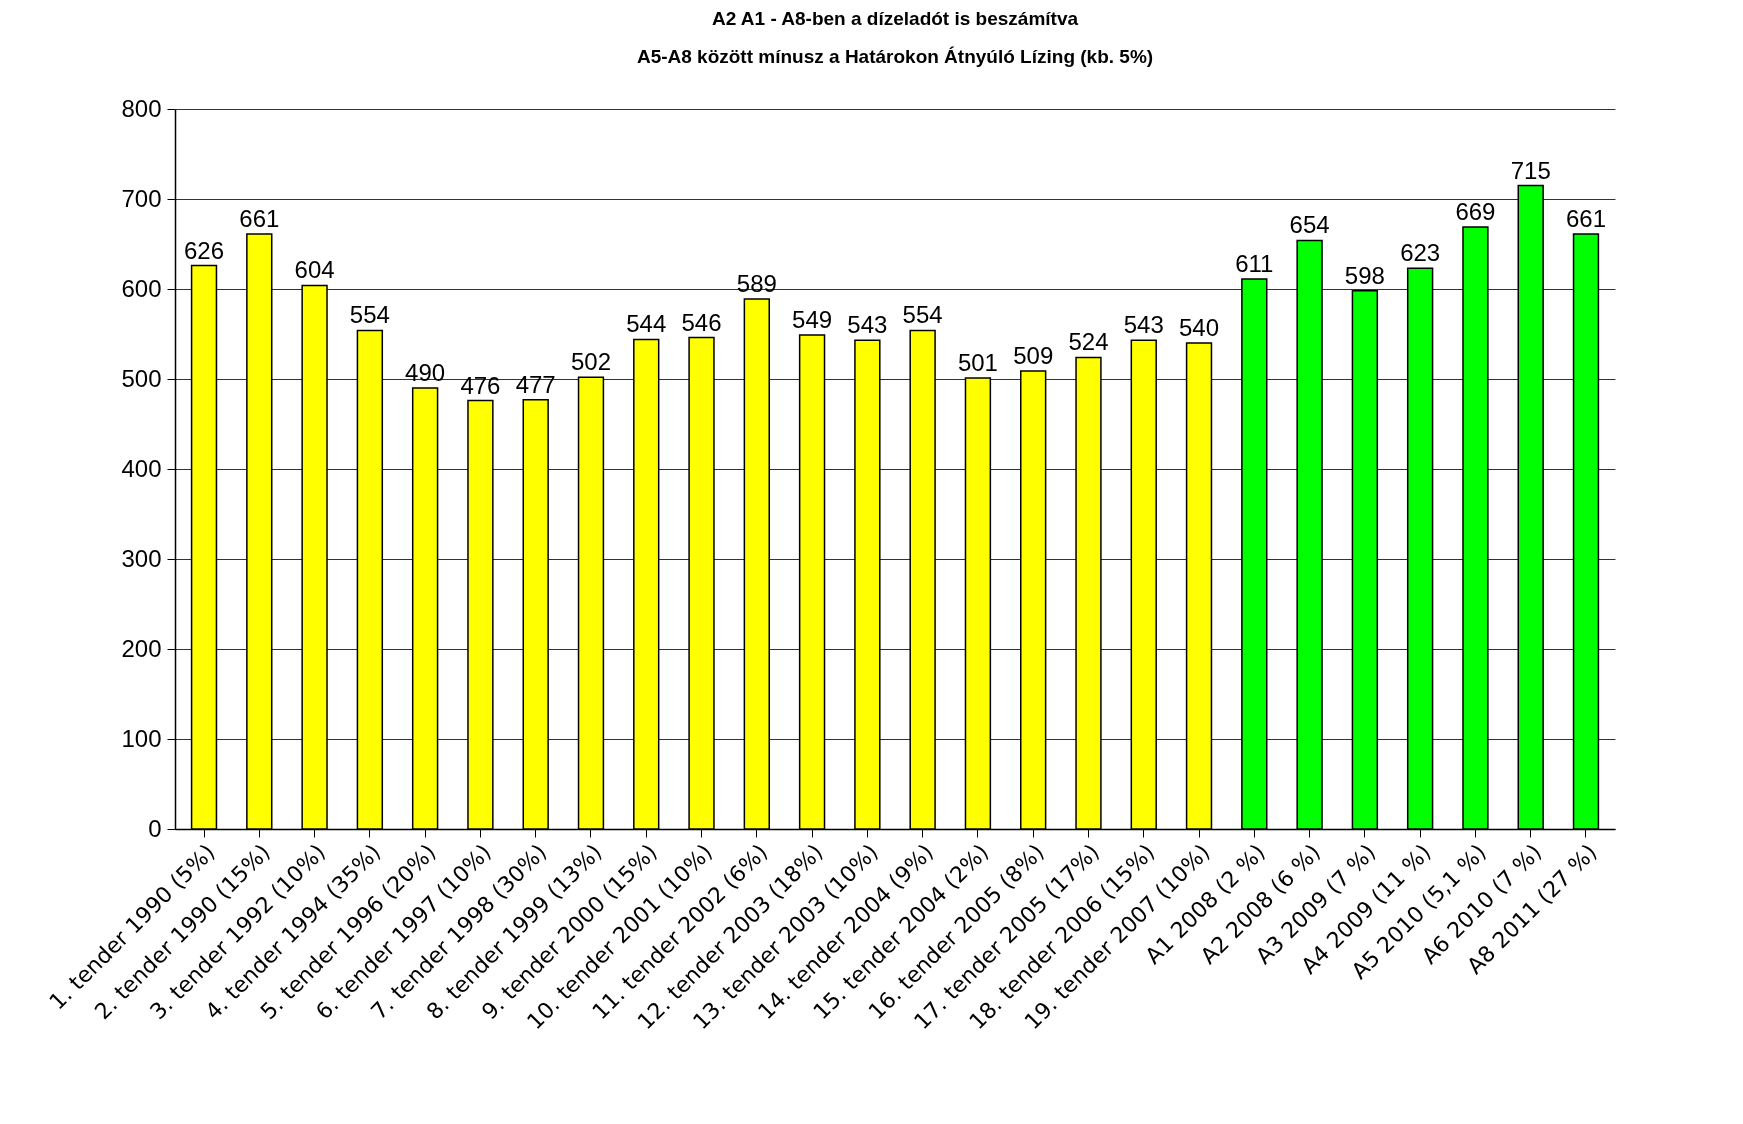 This screenshot has width=1743, height=1124. What do you see at coordinates (314, 270) in the screenshot?
I see `data-label: 604` at bounding box center [314, 270].